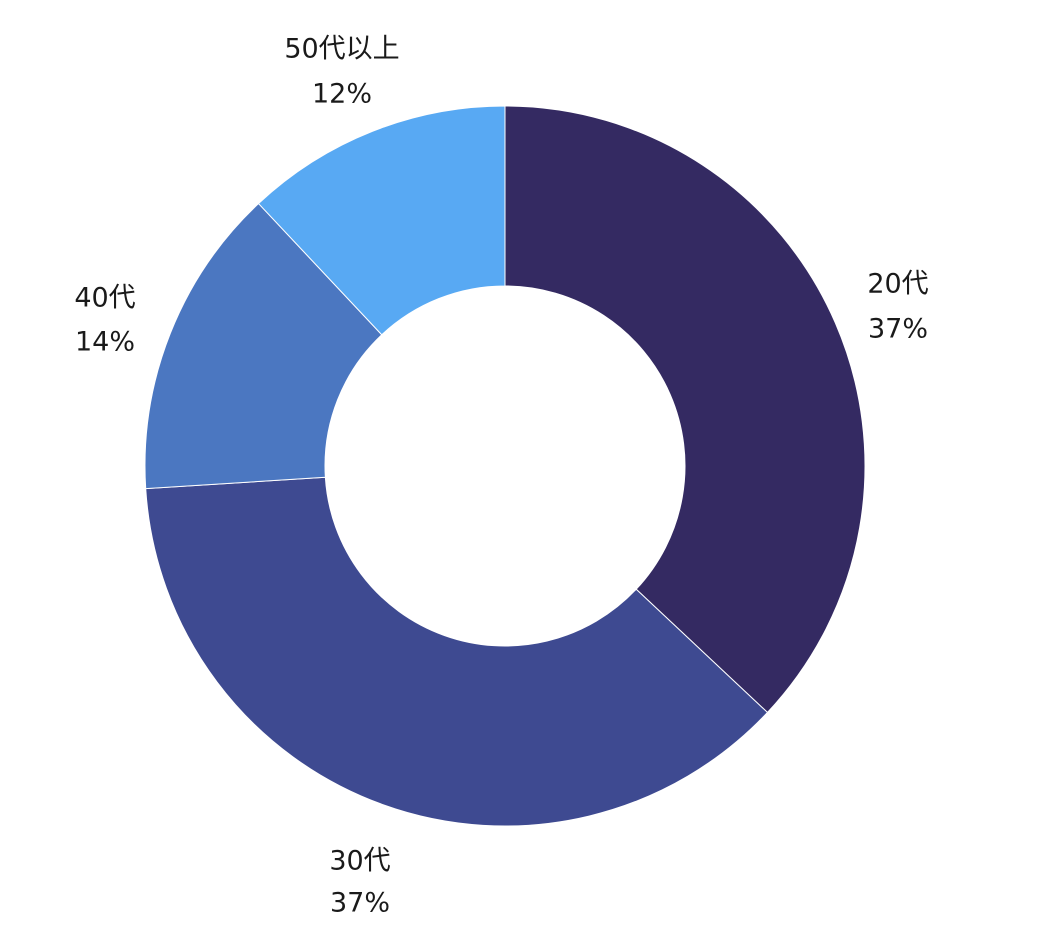 This screenshot has width=1038, height=940. I want to click on slice-category-label: 40代, so click(104, 298).